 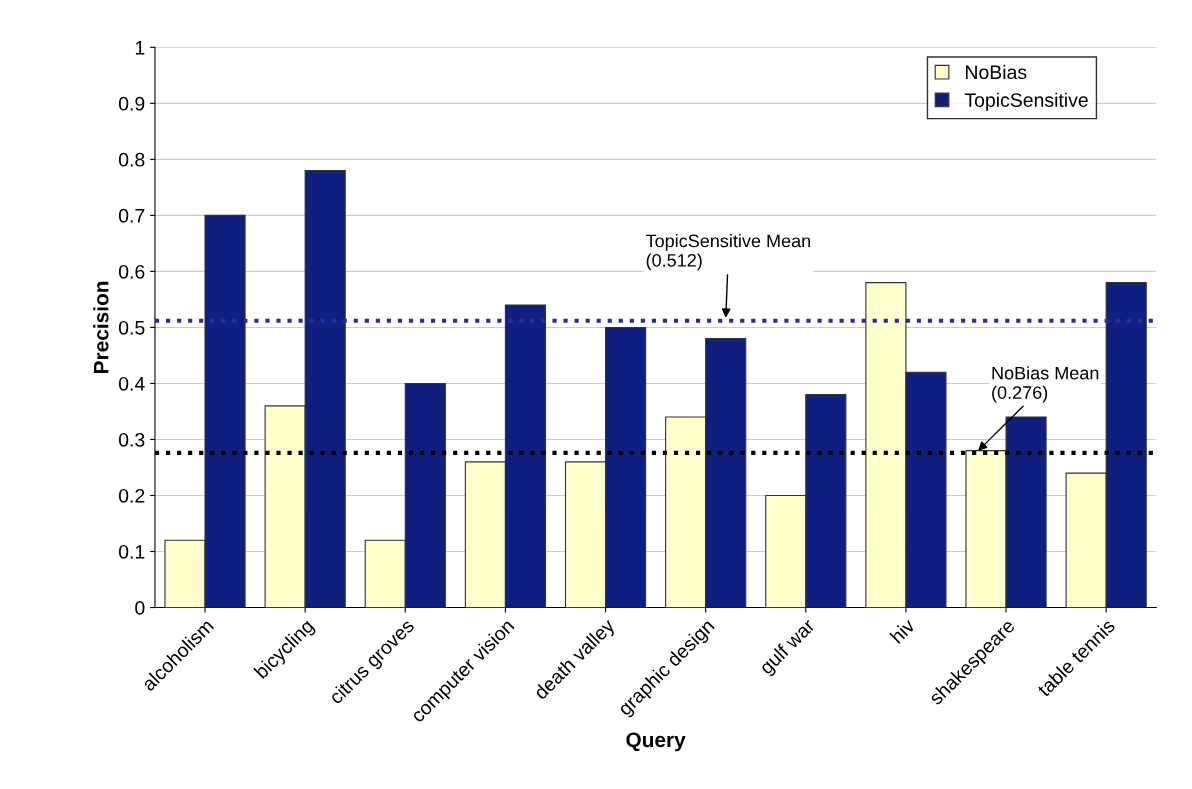 What do you see at coordinates (727, 252) in the screenshot?
I see `ref-line-label: TopicSensitive Mean (0.512)` at bounding box center [727, 252].